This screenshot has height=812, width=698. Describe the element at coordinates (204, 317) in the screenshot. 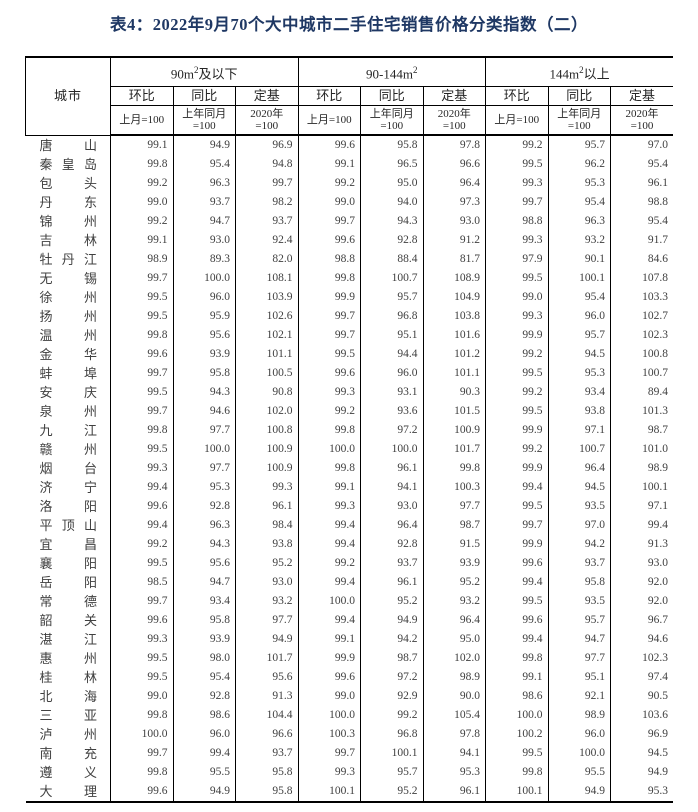

I see `index-value: 95.9` at that location.